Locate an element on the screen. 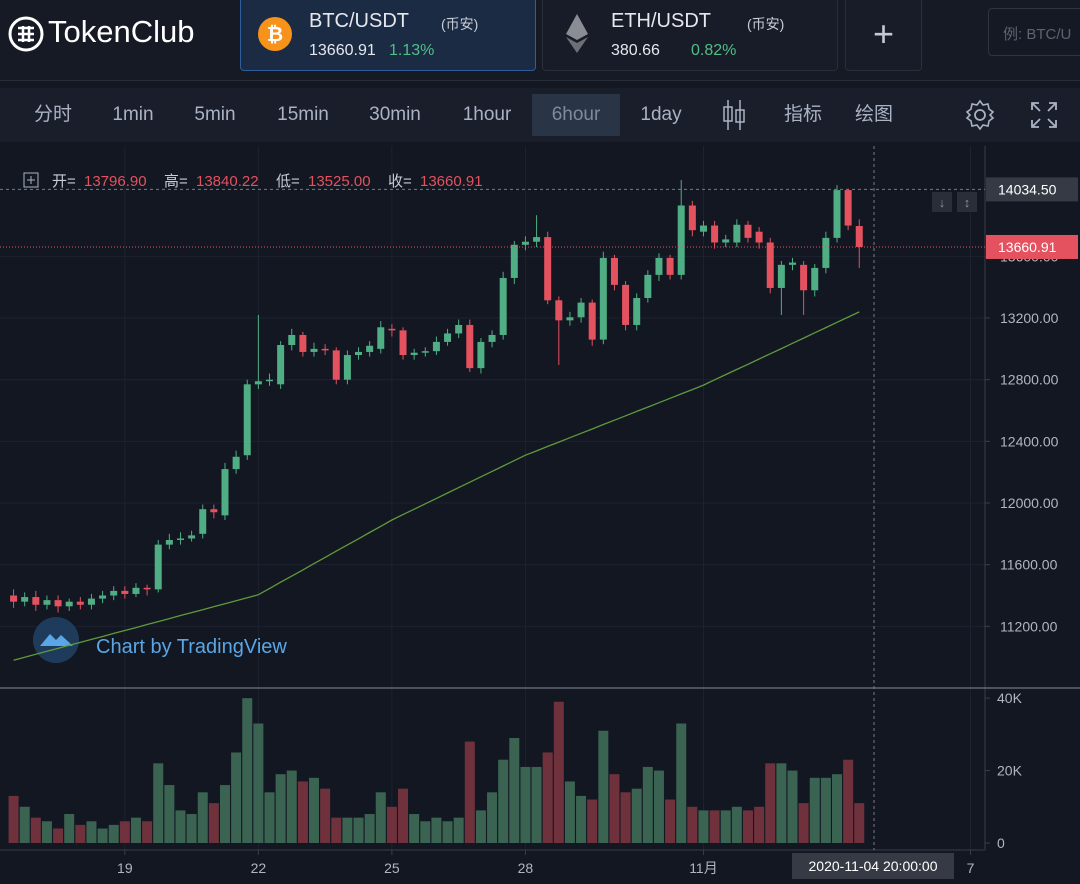 The image size is (1080, 884). toolbar: 分时 1min 5min 15min 30min 1hour 6hour 1day 指标 绘图 is located at coordinates (540, 115).